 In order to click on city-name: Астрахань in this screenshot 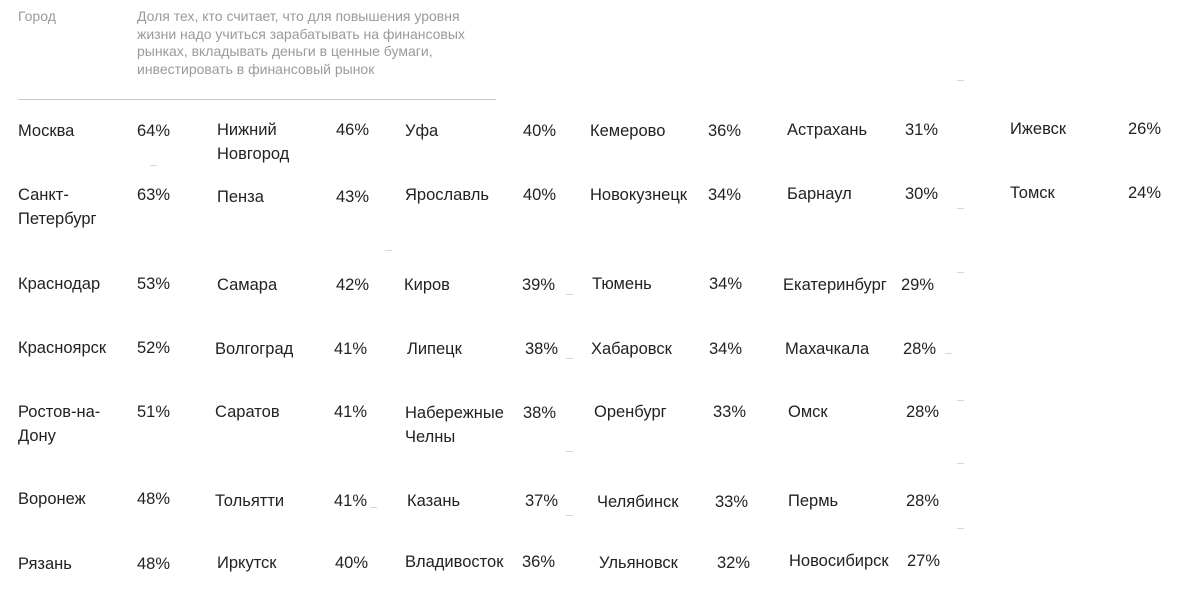, I will do `click(827, 130)`.